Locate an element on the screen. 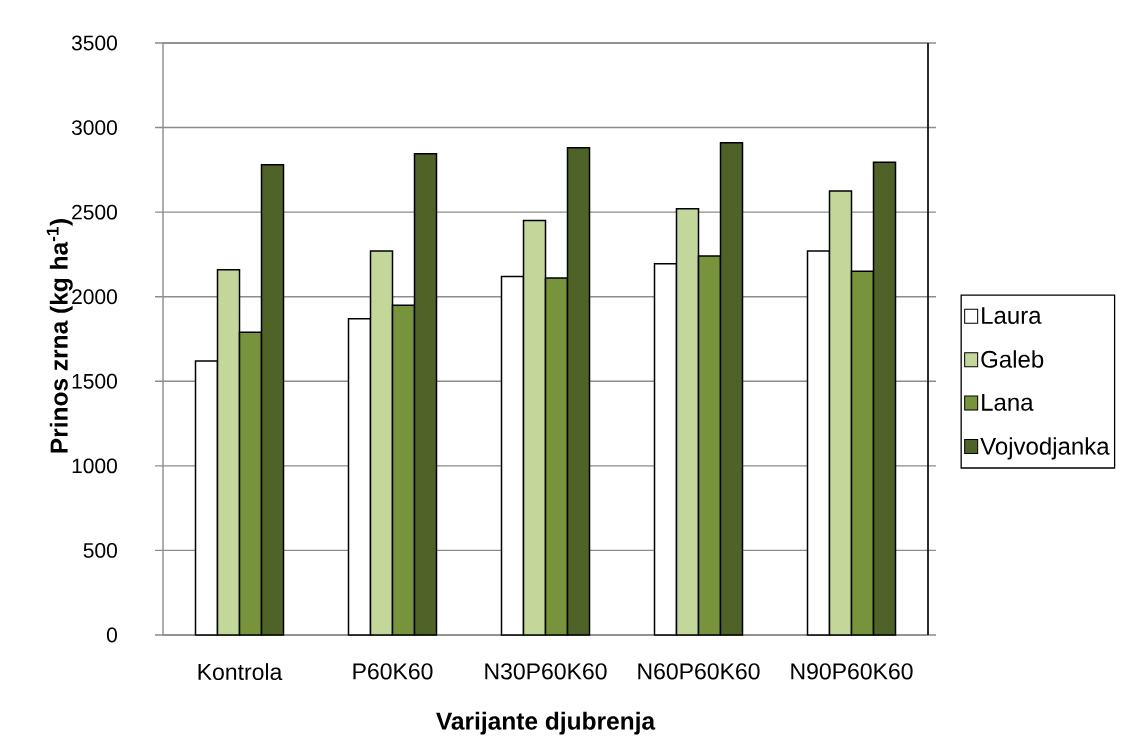 Image resolution: width=1145 pixels, height=751 pixels. y-axis-title: Prinos zrna (kg ha$^{-1}$) is located at coordinates (59, 336).